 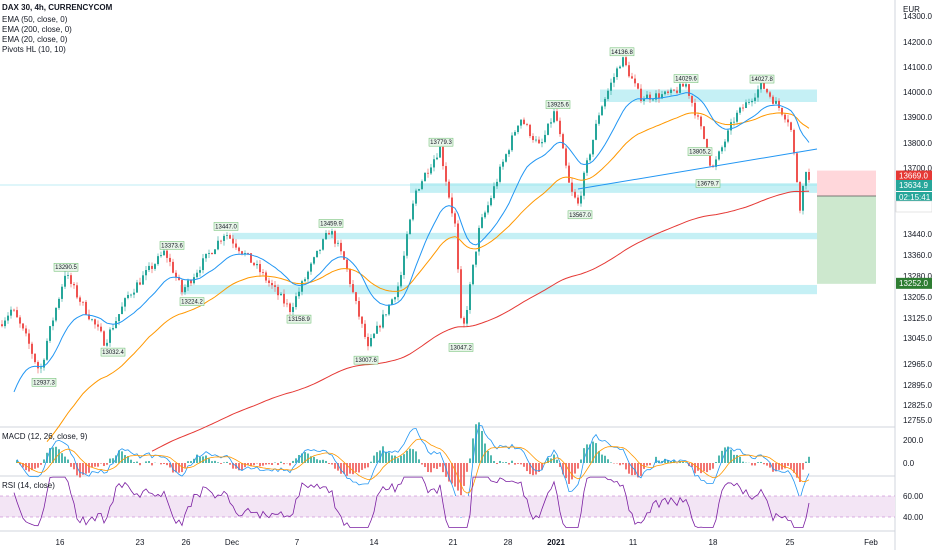 I want to click on macd-title: MACD (12, 26, close, 9), so click(x=45, y=436).